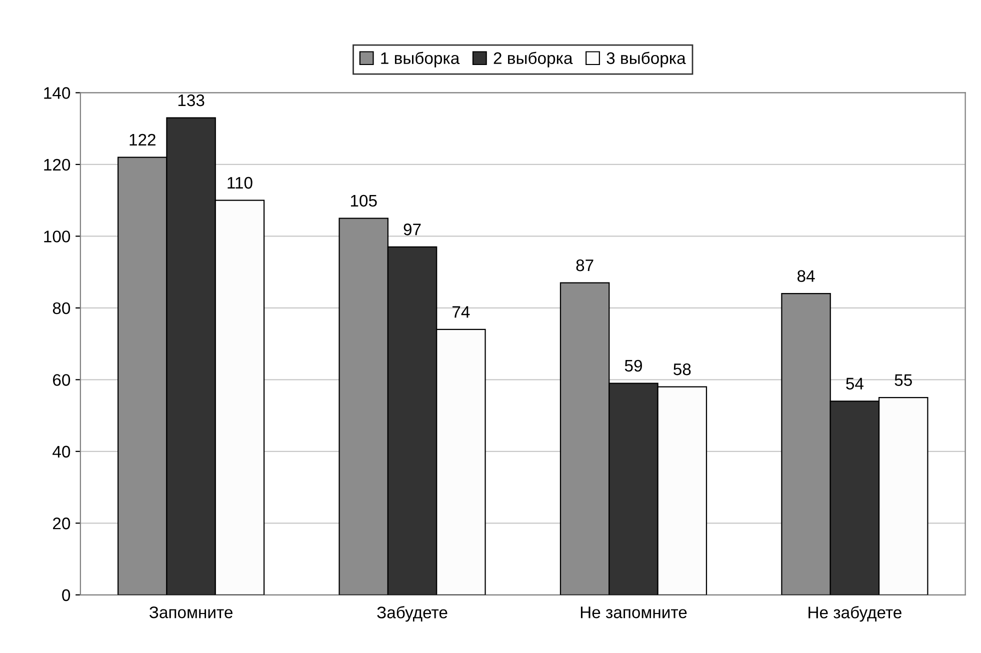 The image size is (981, 653). I want to click on y-tick-label: 0, so click(66, 595).